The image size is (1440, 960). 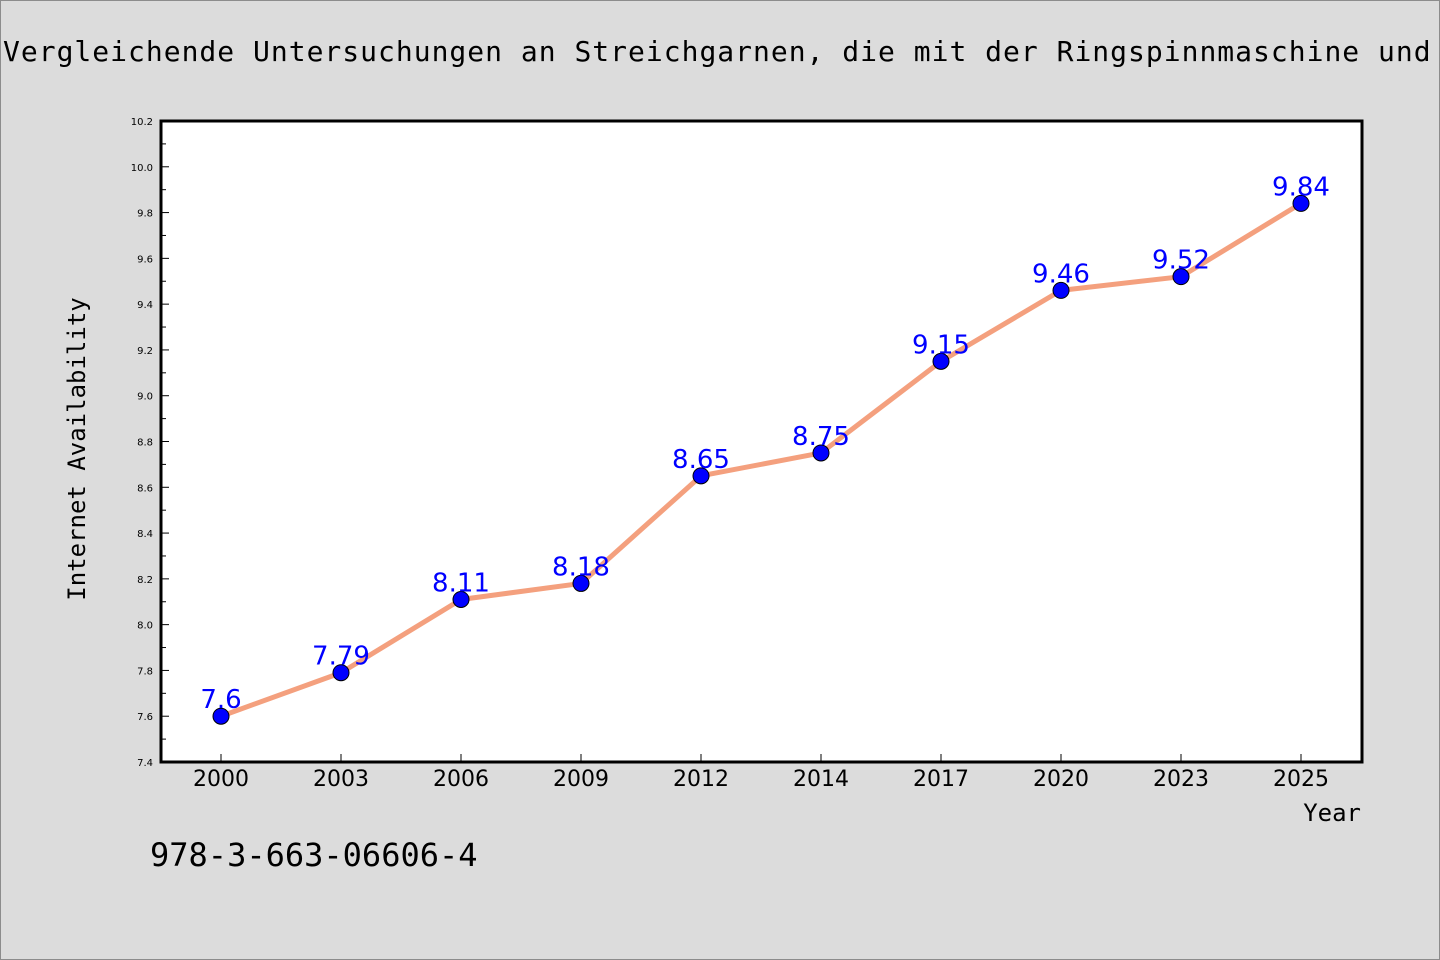 What do you see at coordinates (461, 779) in the screenshot?
I see `x-tick-label: 2006` at bounding box center [461, 779].